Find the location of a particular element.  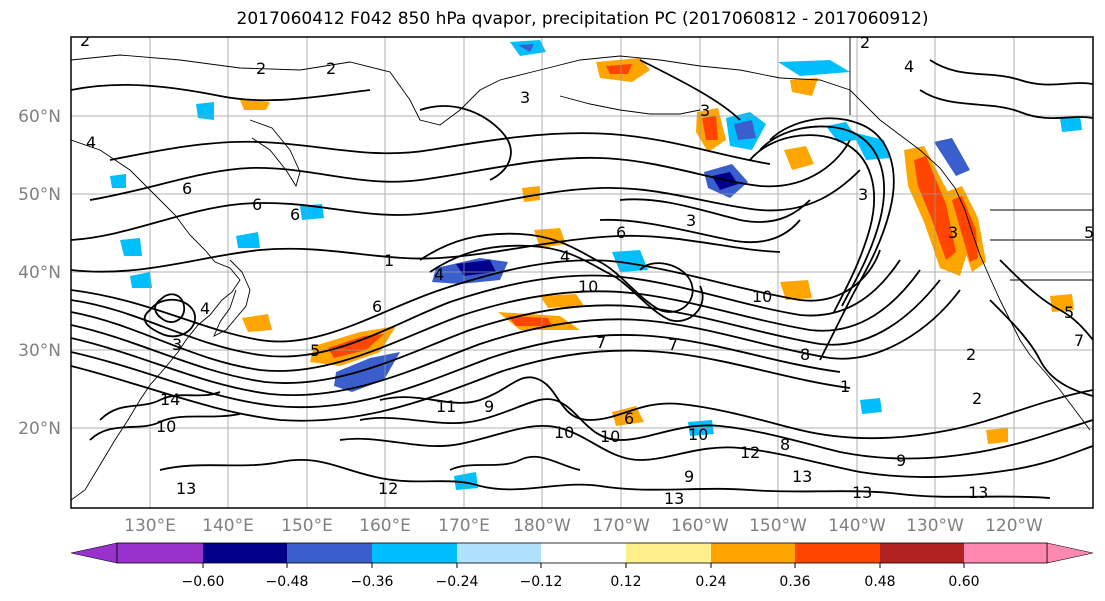

colorbar-tick-label: −0.24 is located at coordinates (457, 582).